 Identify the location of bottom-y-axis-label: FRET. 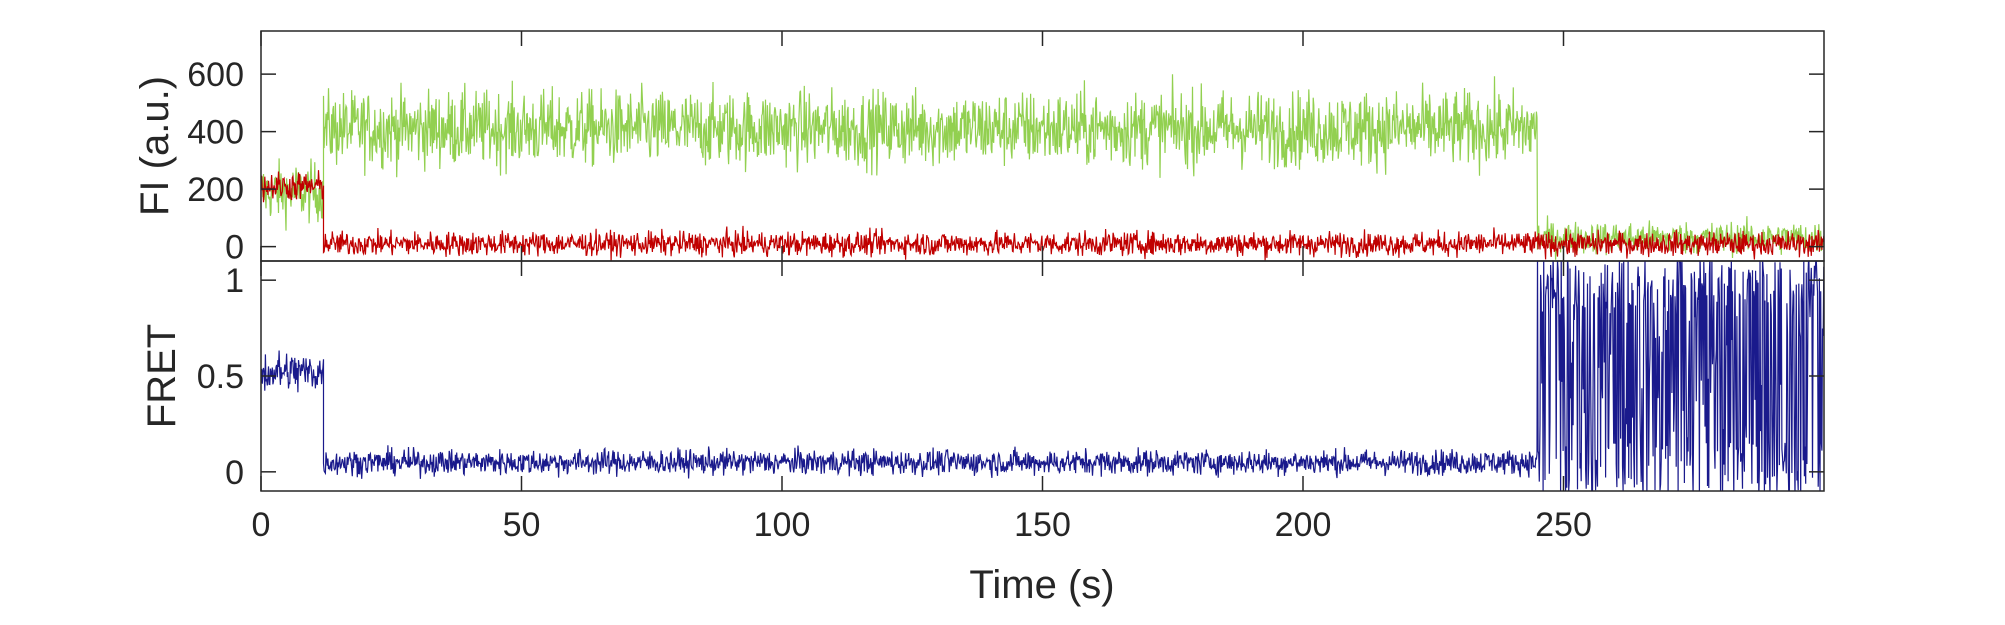
(162, 376).